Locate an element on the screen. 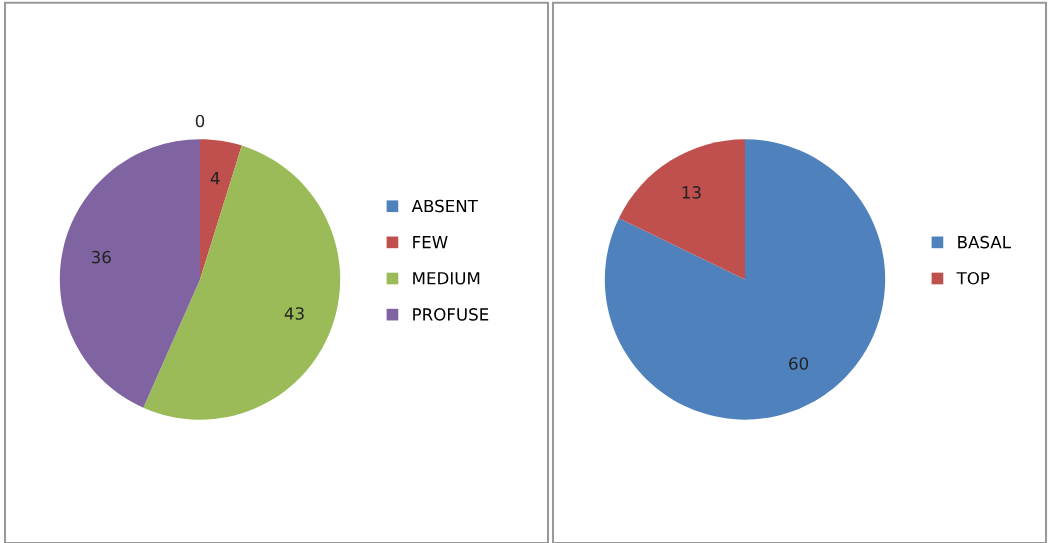 Image resolution: width=1051 pixels, height=543 pixels. legend-label: PROFUSE is located at coordinates (451, 314).